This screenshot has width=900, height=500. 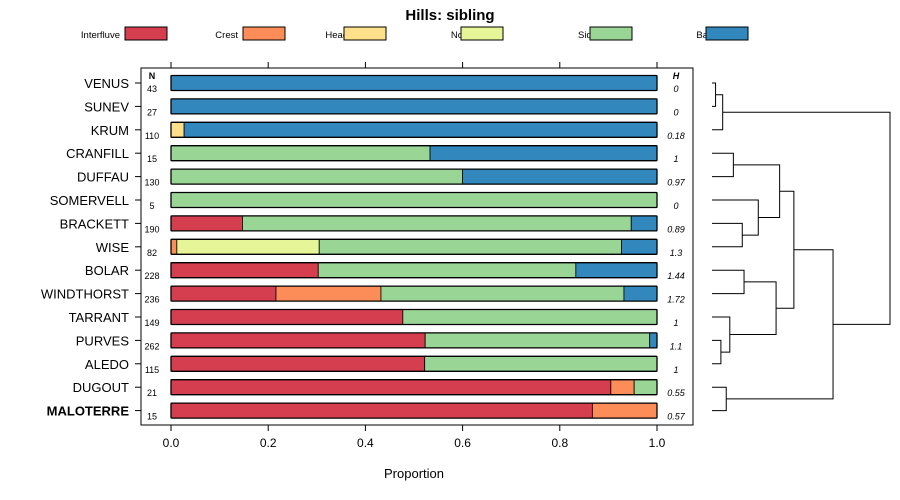 What do you see at coordinates (110, 130) in the screenshot?
I see `row-label: KRUM` at bounding box center [110, 130].